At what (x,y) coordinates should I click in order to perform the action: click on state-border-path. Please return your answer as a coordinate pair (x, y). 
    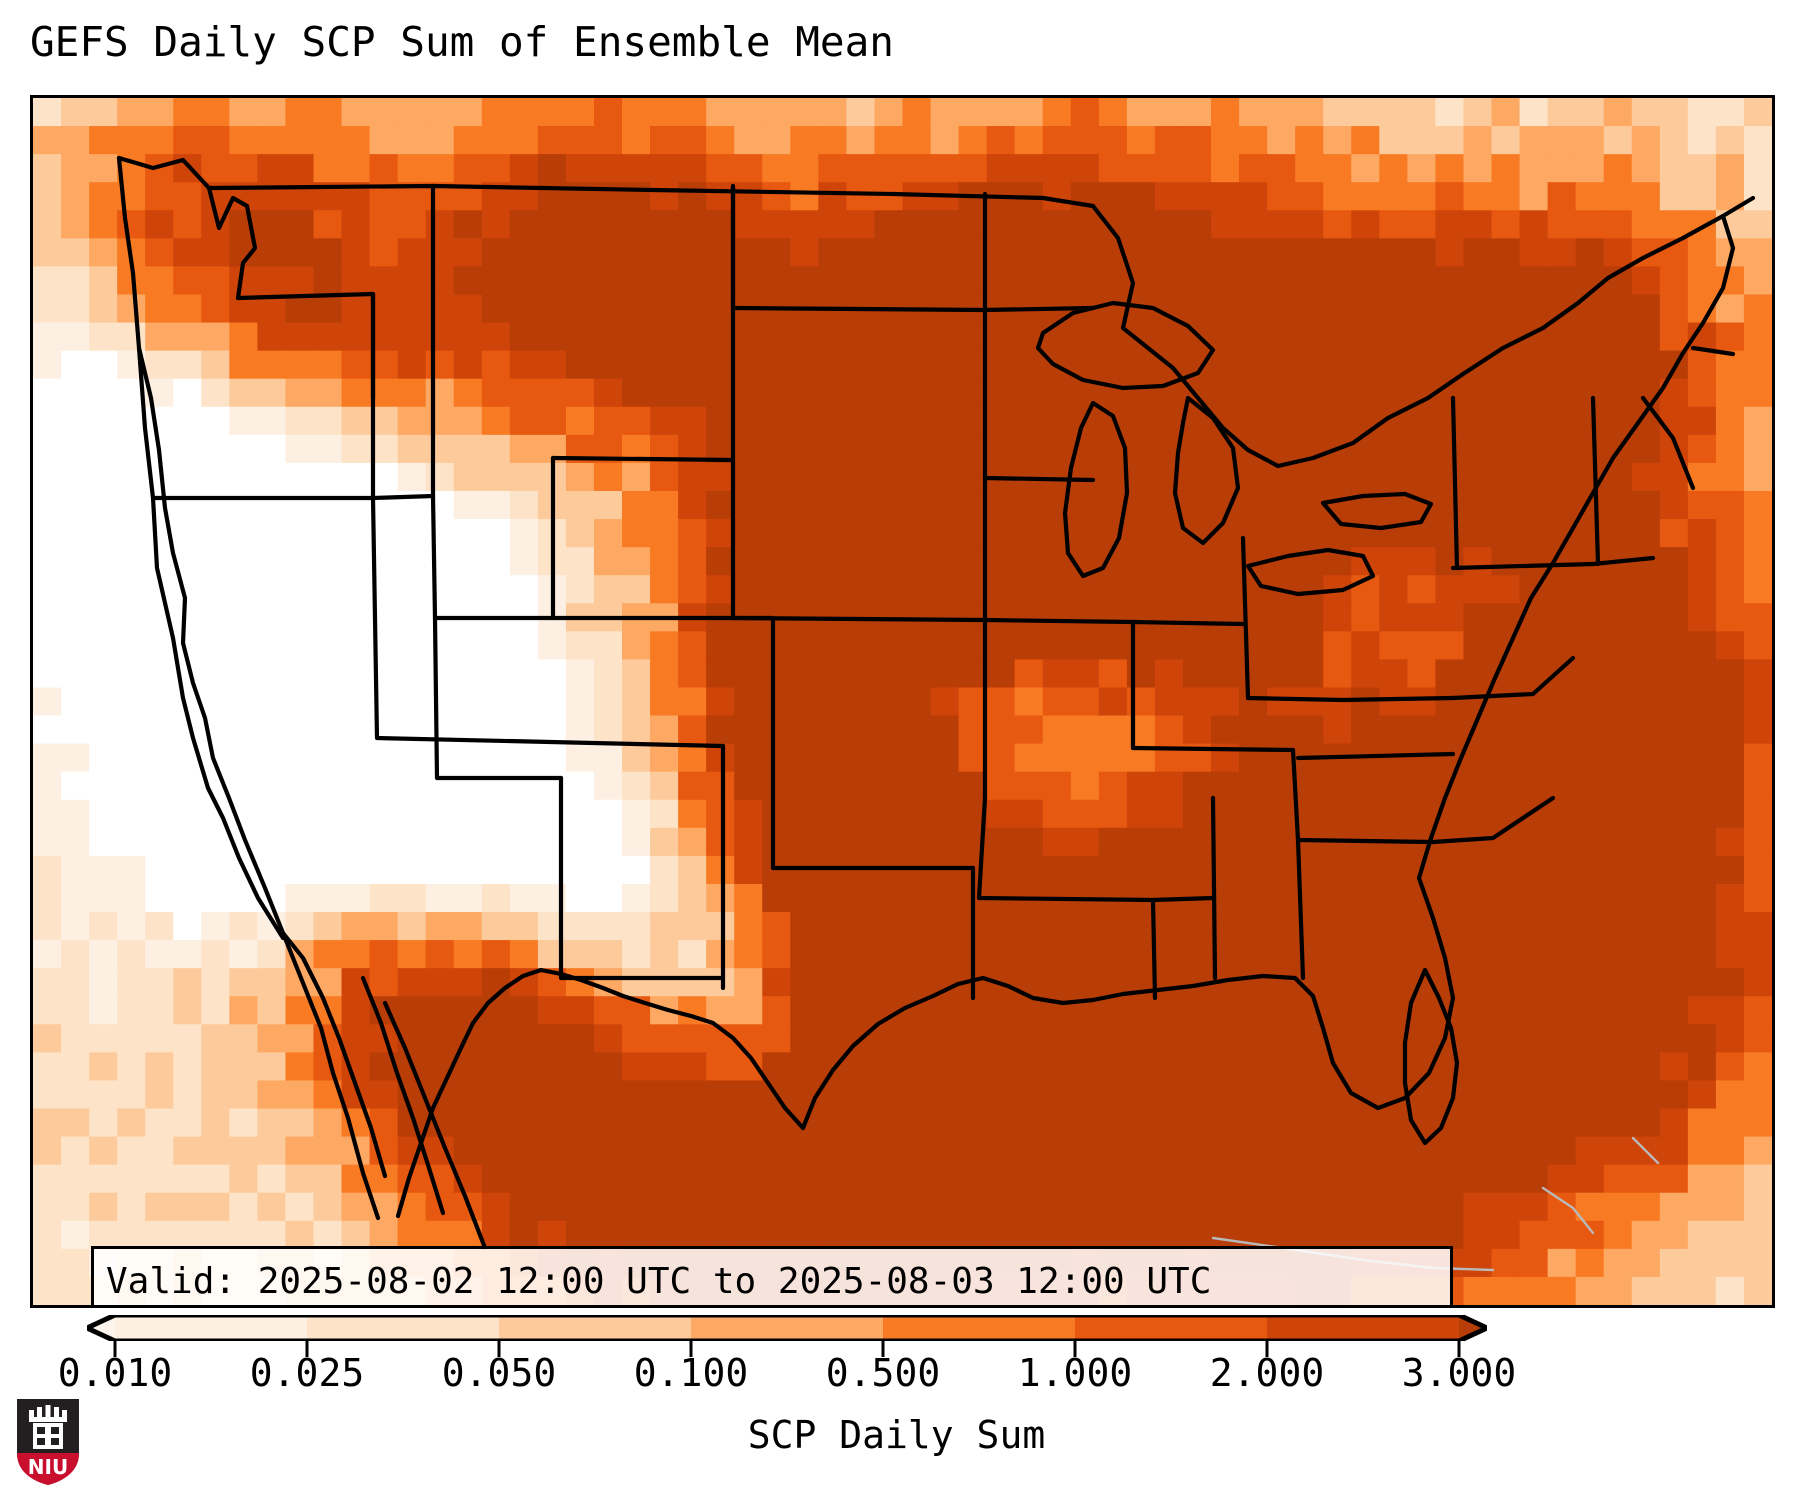
    Looking at the image, I should click on (1595, 481).